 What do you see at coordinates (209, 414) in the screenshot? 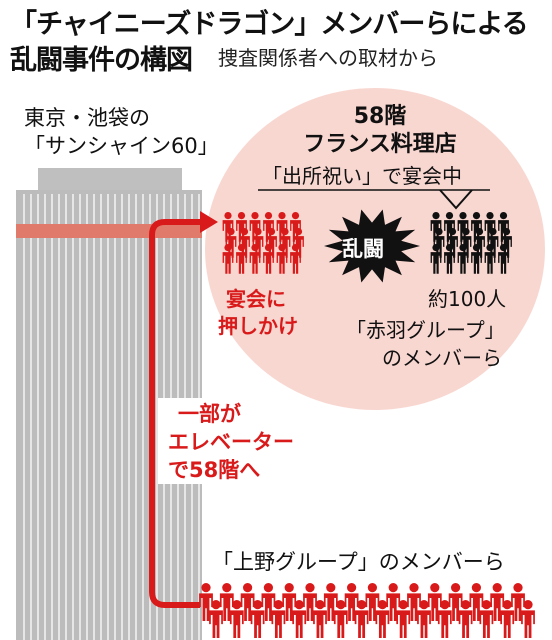
I see `route-line1: 一部が` at bounding box center [209, 414].